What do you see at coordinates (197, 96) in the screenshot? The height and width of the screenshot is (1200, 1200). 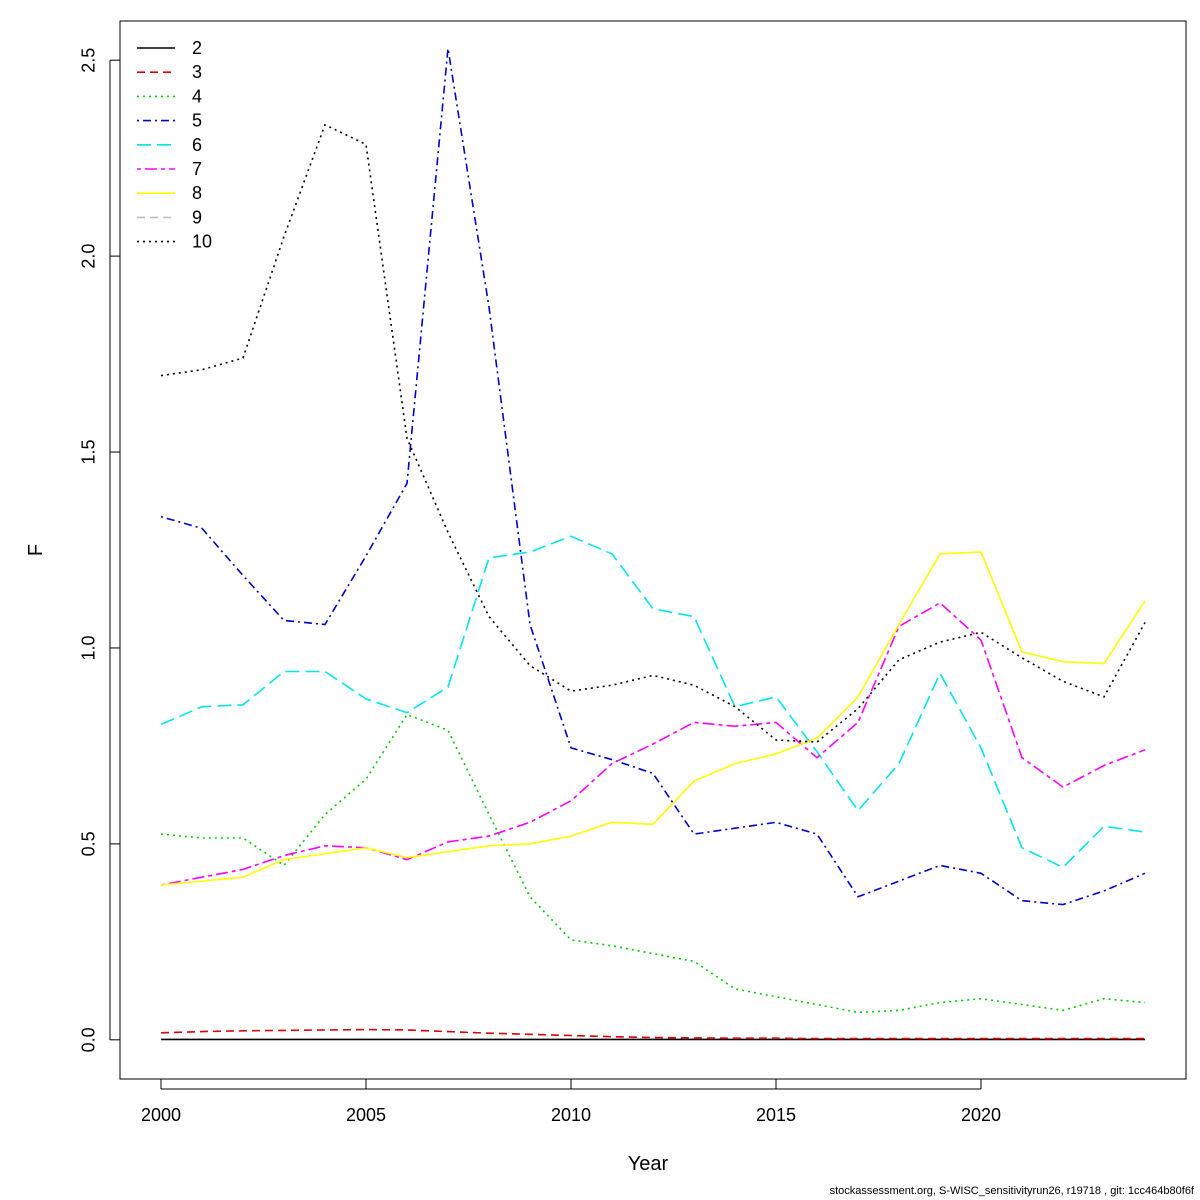 I see `legend-label-4: 4` at bounding box center [197, 96].